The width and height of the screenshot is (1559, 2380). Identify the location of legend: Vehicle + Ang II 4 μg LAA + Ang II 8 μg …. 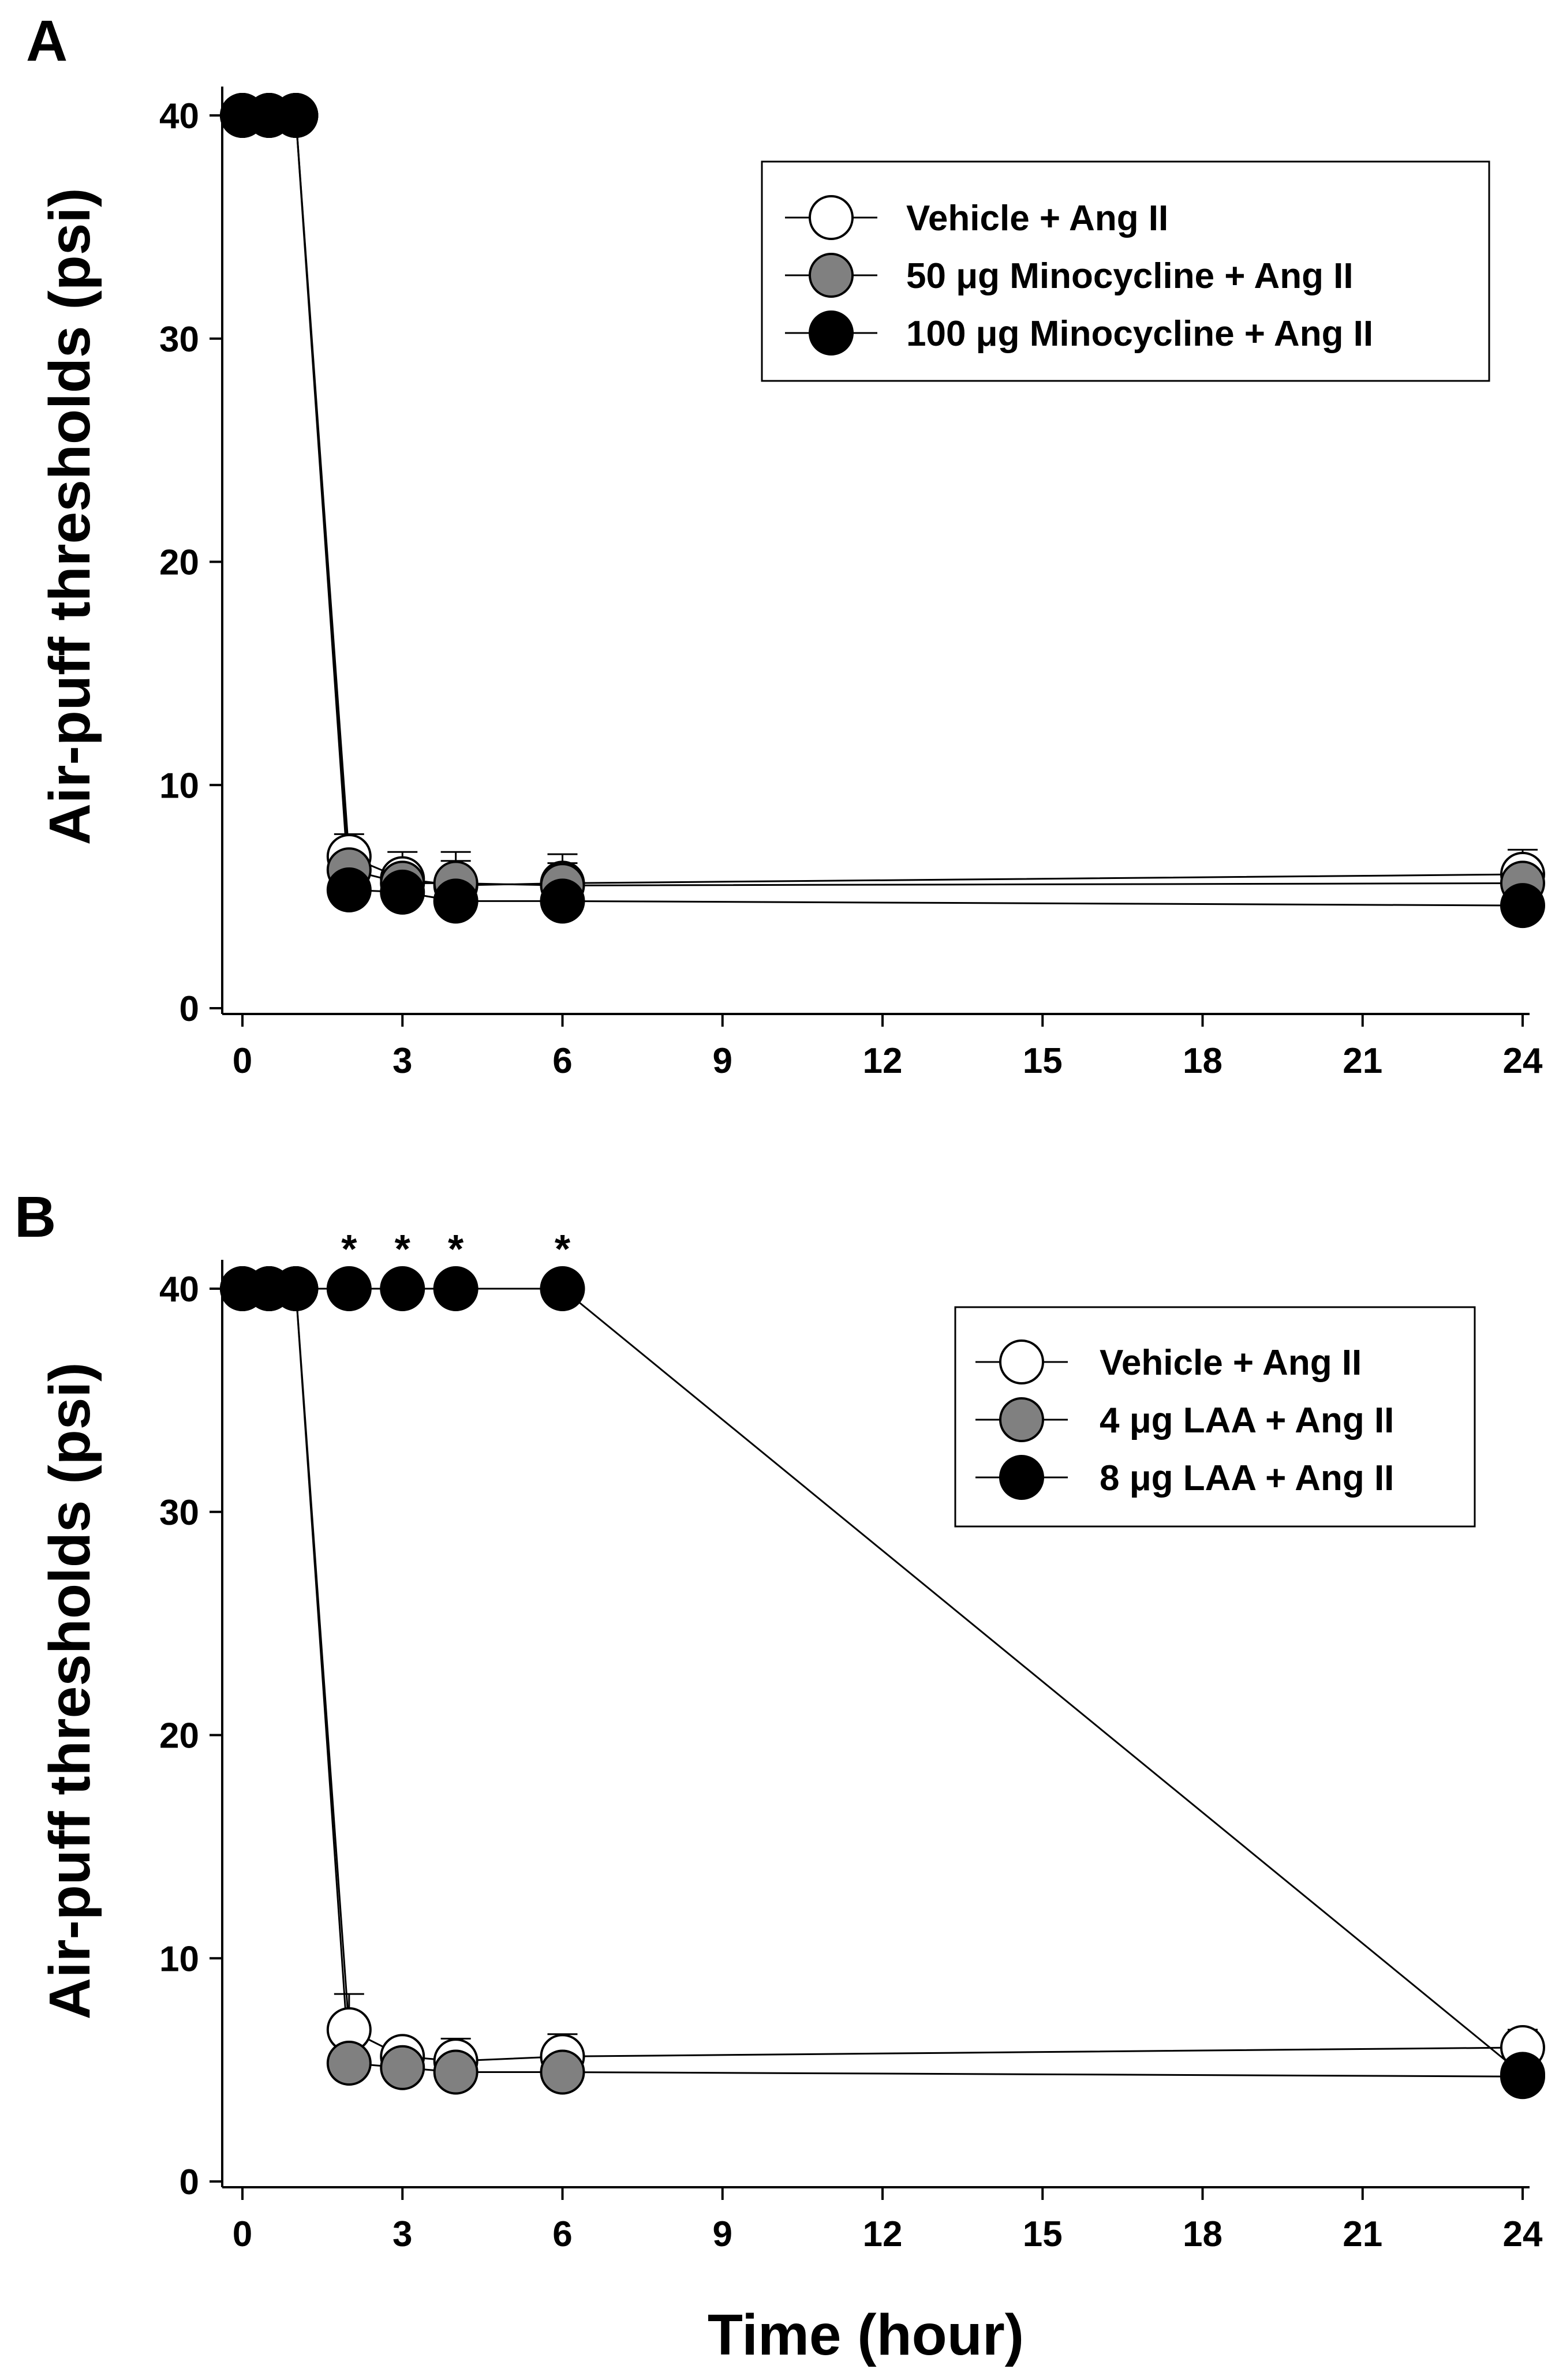
(1215, 1417).